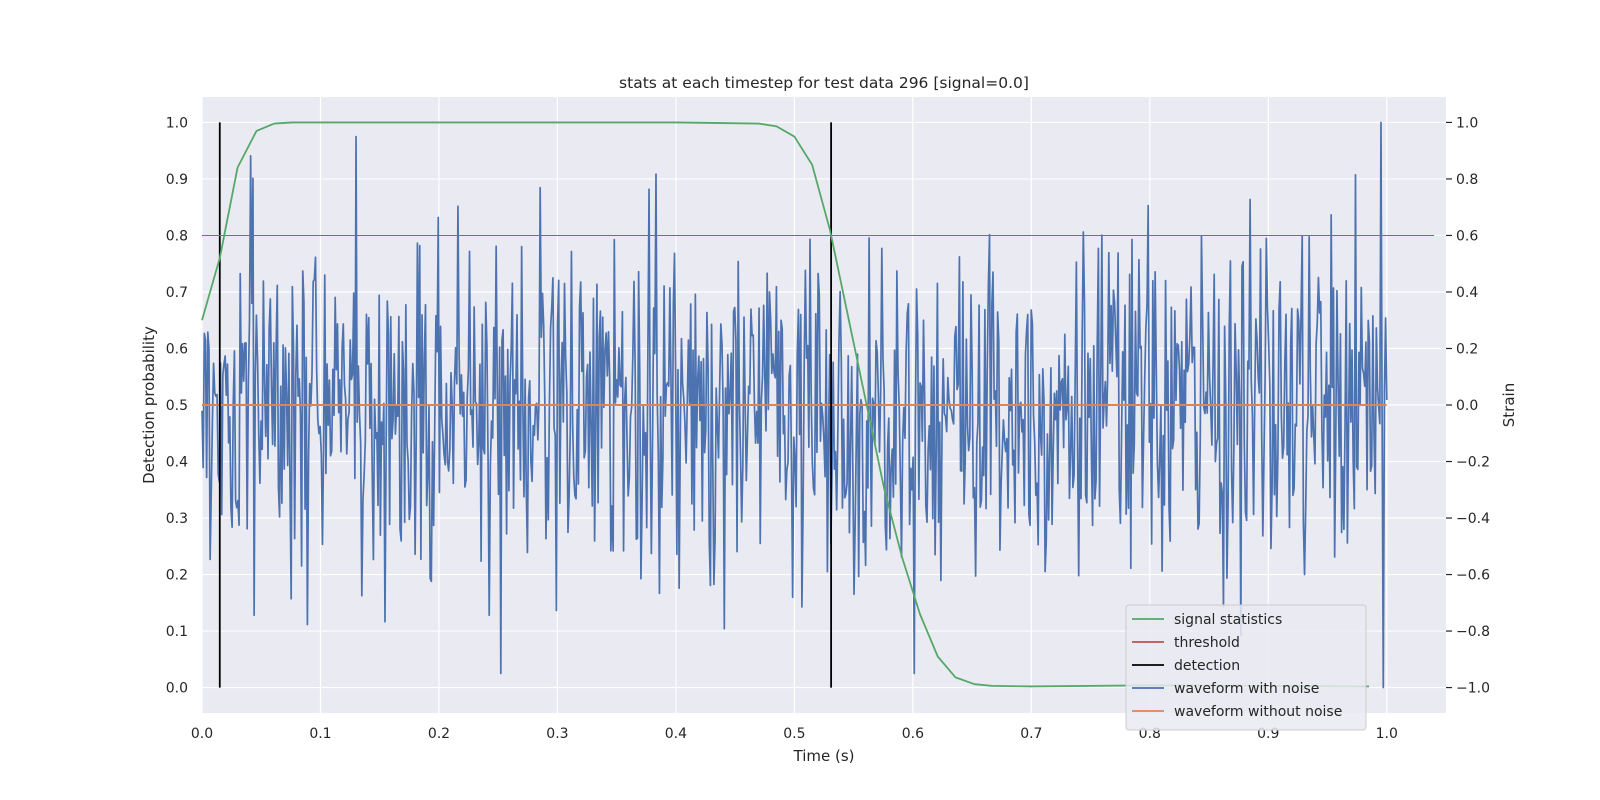  What do you see at coordinates (177, 293) in the screenshot?
I see `y-tick-label: 0.7` at bounding box center [177, 293].